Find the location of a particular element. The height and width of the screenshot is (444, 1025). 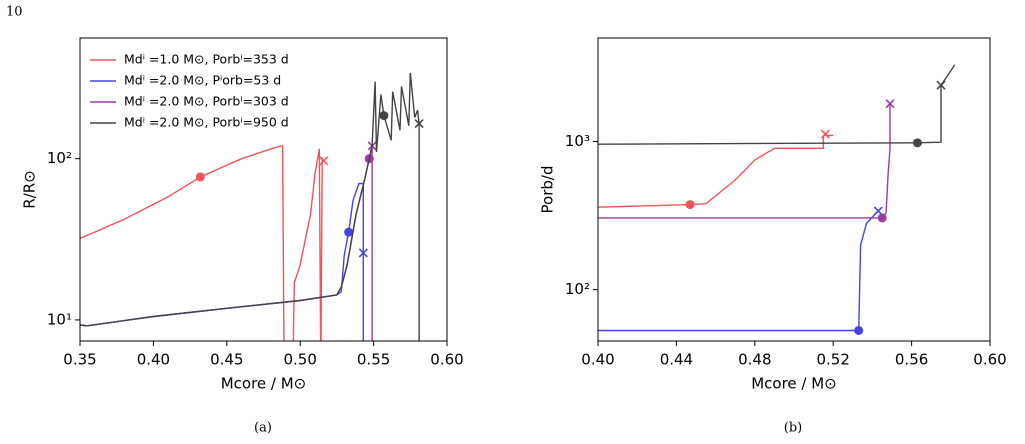

legend-label: Mdⁱ =2.0 M⊙, Porbⁱ=950 d is located at coordinates (206, 122).